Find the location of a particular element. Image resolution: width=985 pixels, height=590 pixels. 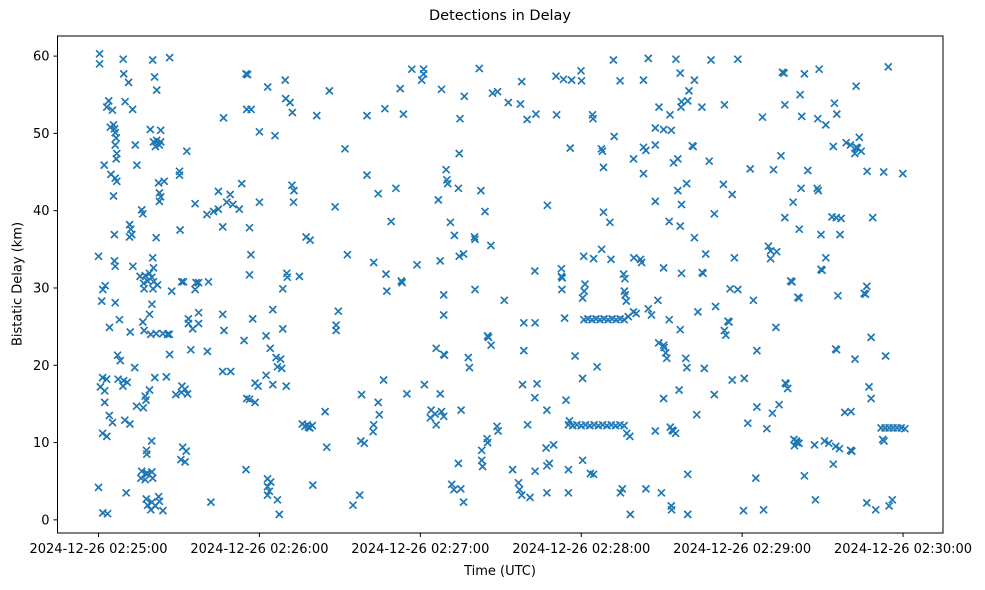

x-tick-label: 2024-12-26 02:28:00 is located at coordinates (581, 549).